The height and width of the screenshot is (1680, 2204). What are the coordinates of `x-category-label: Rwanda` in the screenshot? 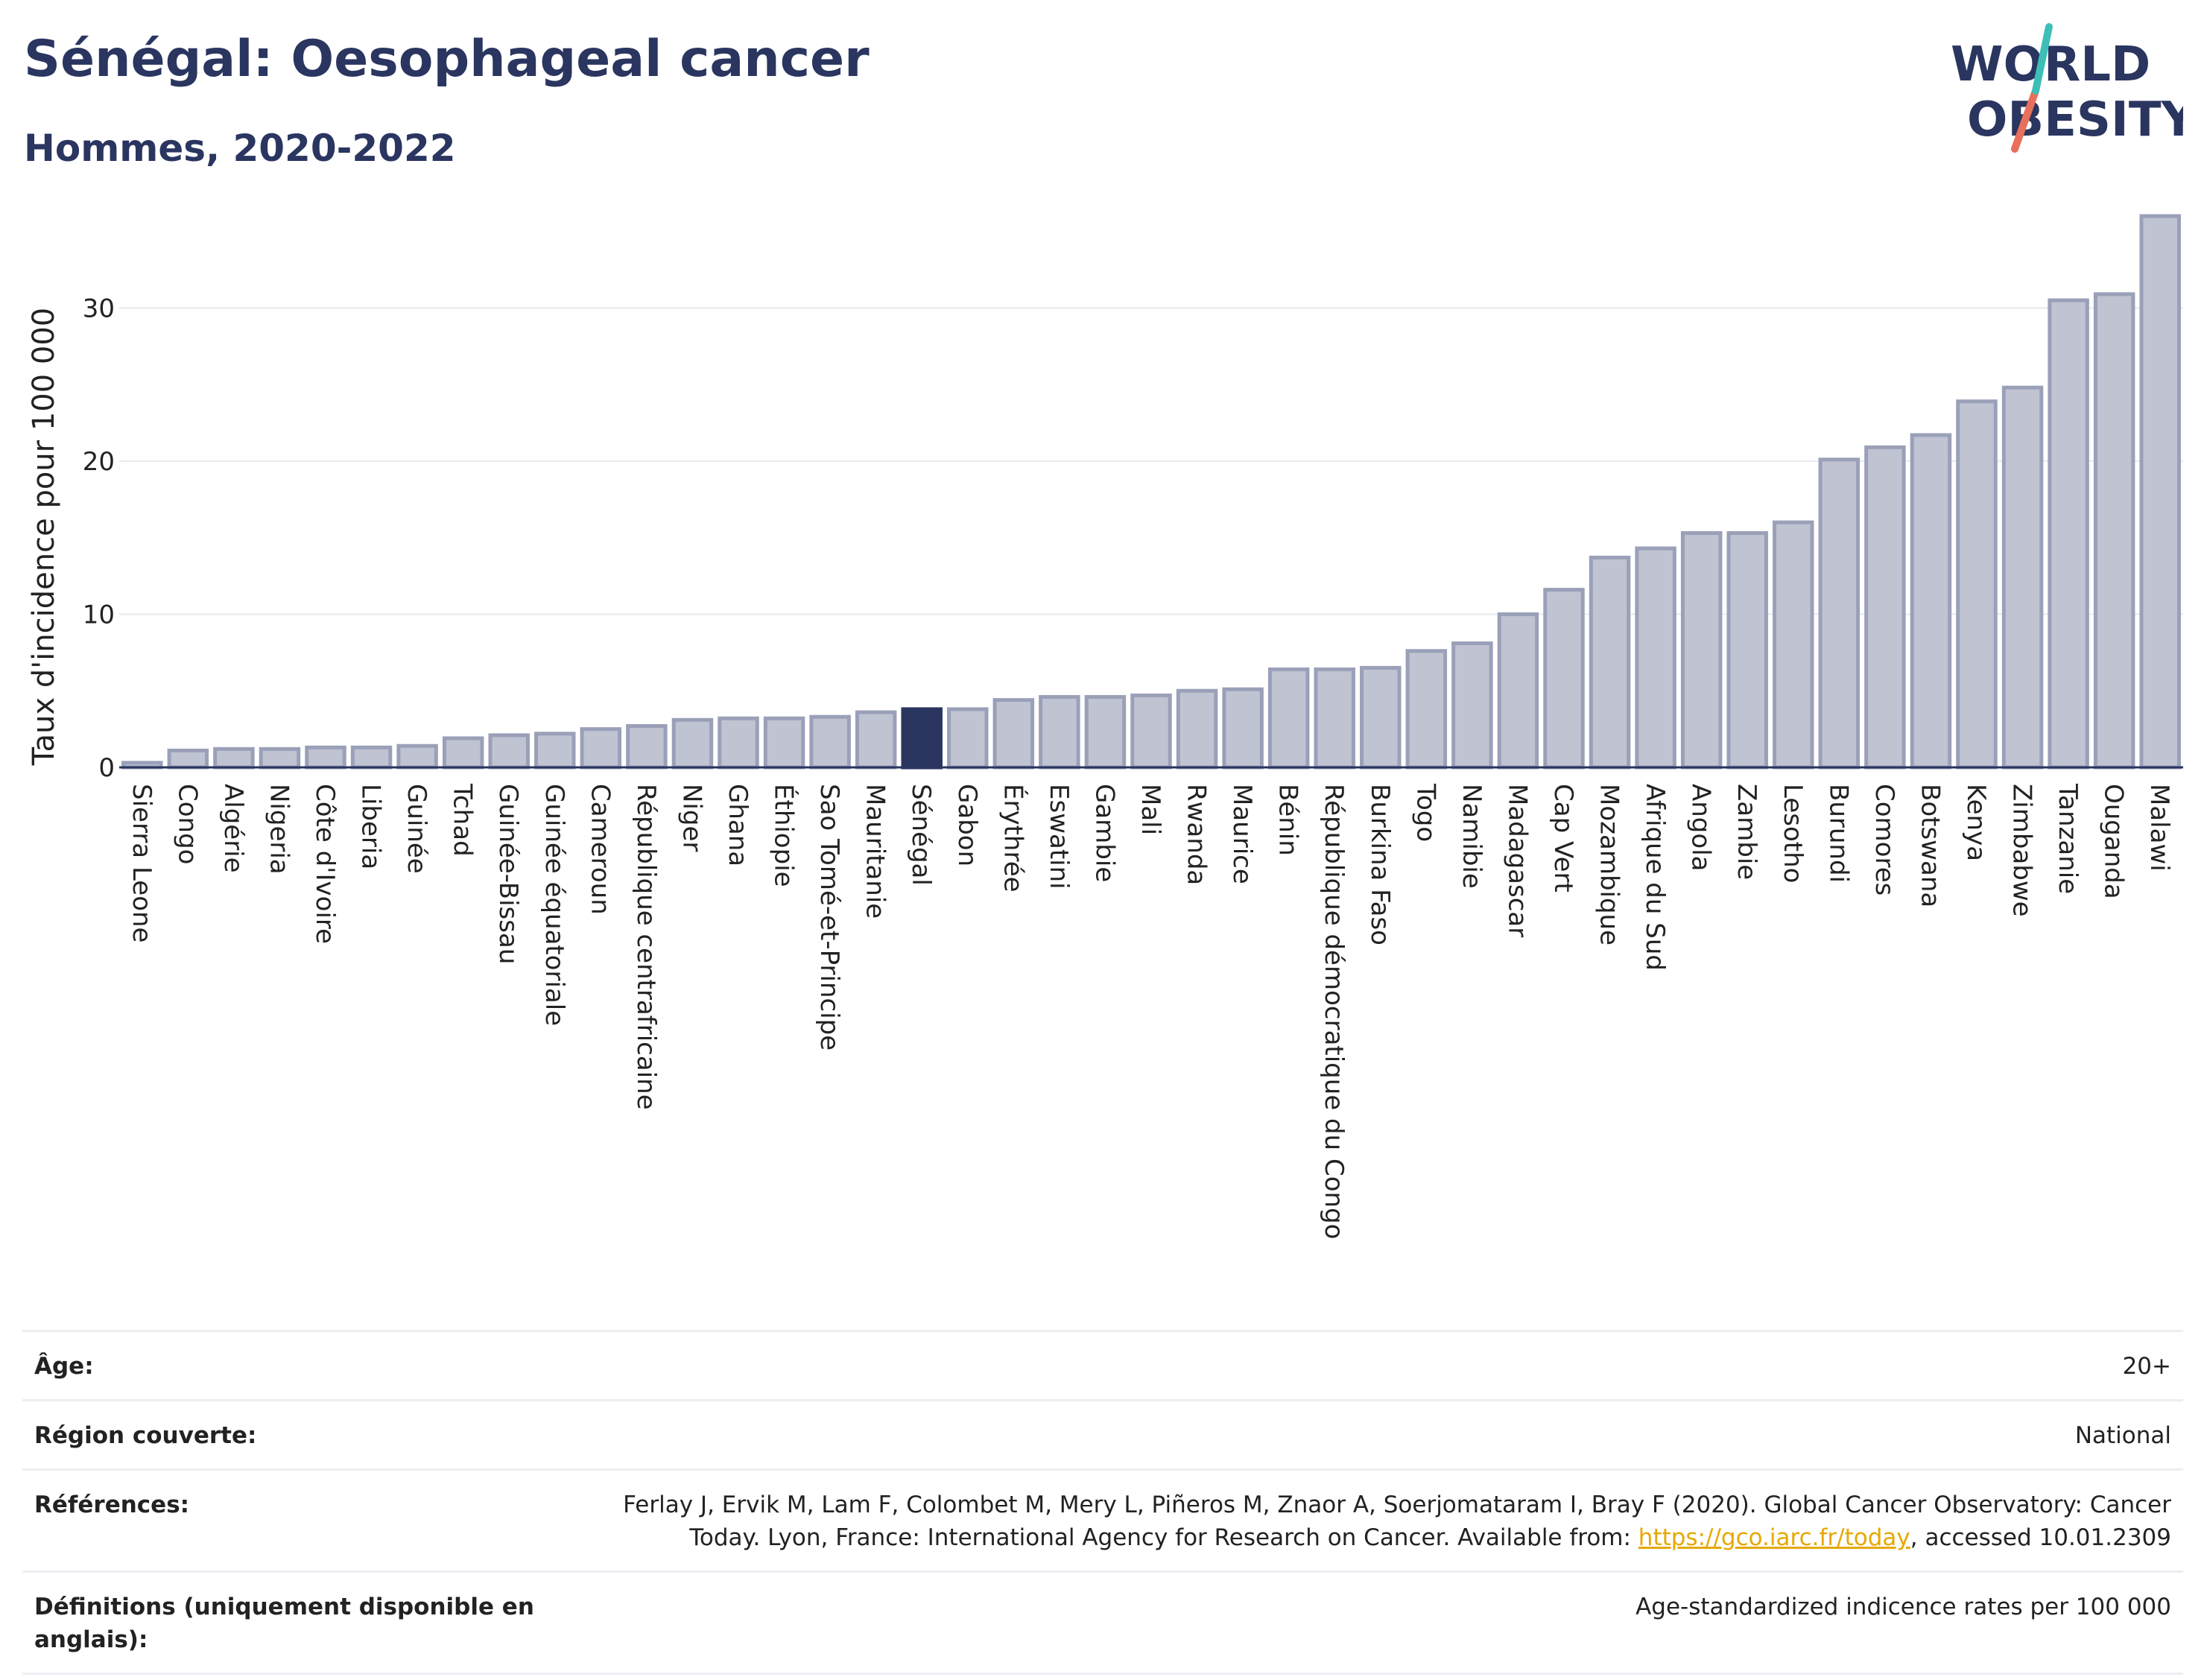 It's located at (1197, 834).